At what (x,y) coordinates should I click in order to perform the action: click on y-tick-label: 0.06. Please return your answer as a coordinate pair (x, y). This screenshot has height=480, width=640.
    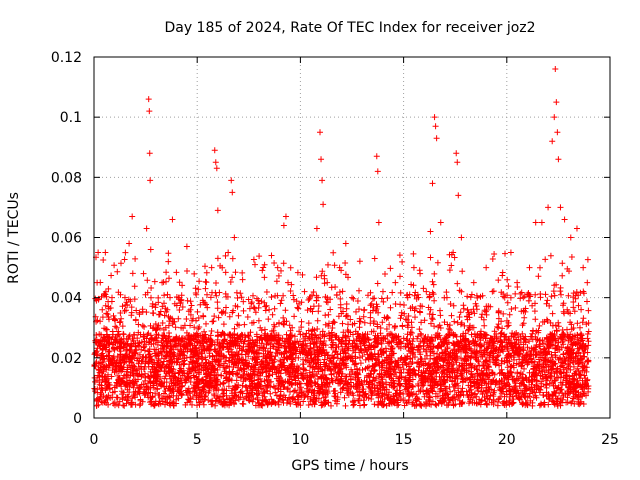
    Looking at the image, I should click on (66, 239).